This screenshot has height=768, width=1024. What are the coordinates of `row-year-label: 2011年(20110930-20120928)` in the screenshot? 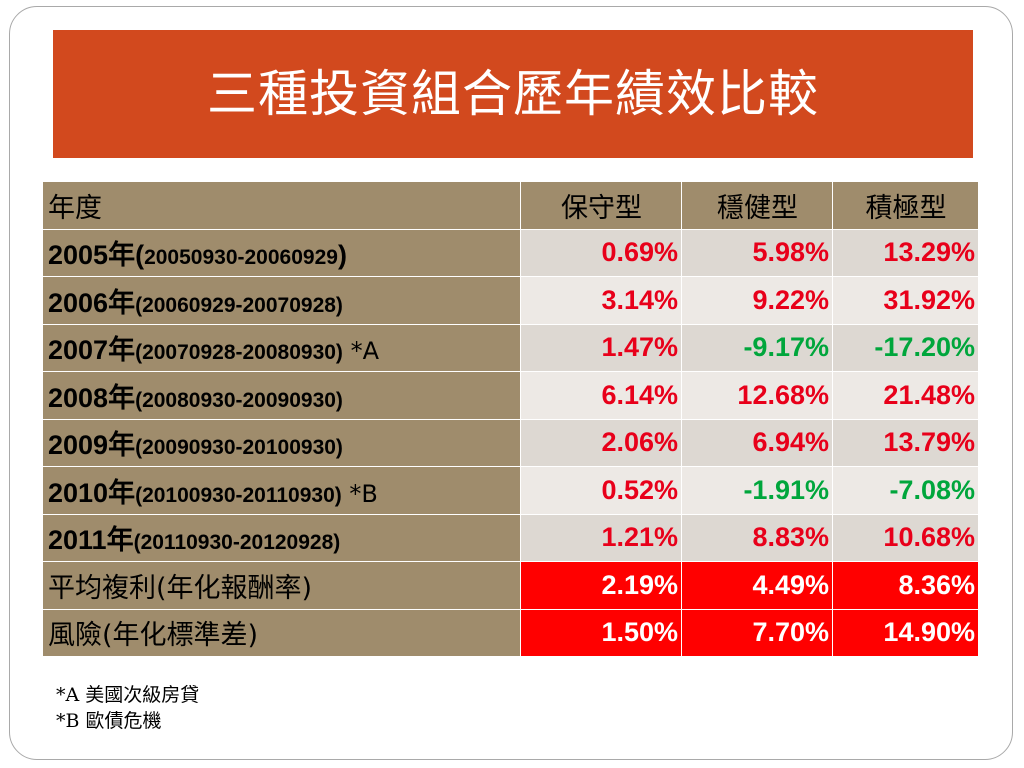 It's located at (281, 537).